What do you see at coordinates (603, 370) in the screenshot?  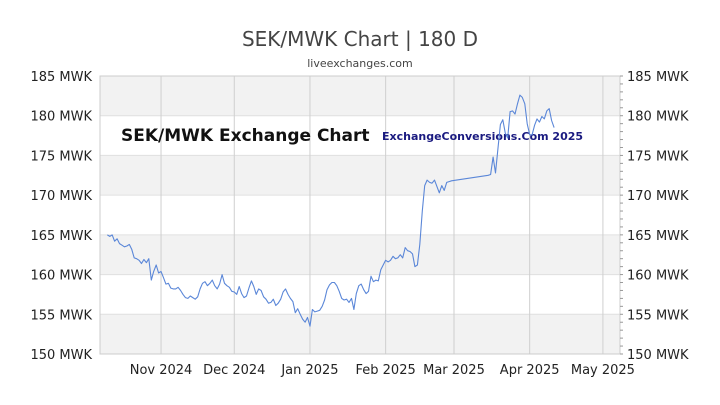 I see `x-tick-label: May 2025` at bounding box center [603, 370].